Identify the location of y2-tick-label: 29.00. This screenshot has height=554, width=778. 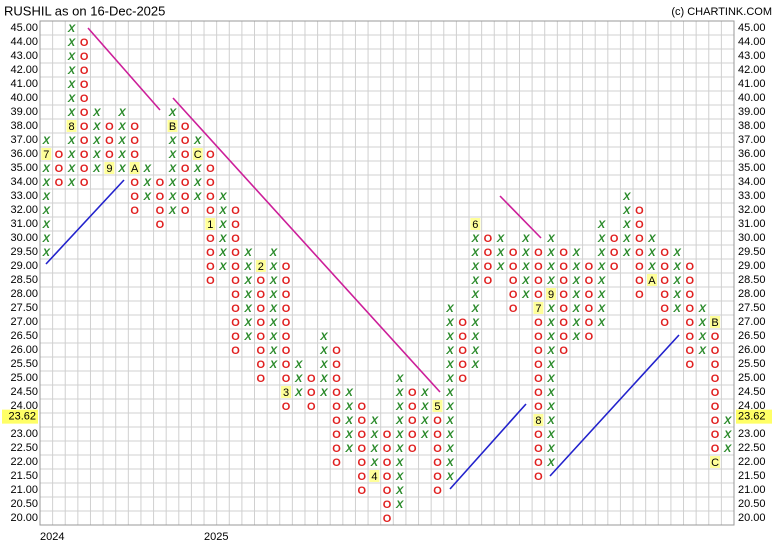
(752, 266).